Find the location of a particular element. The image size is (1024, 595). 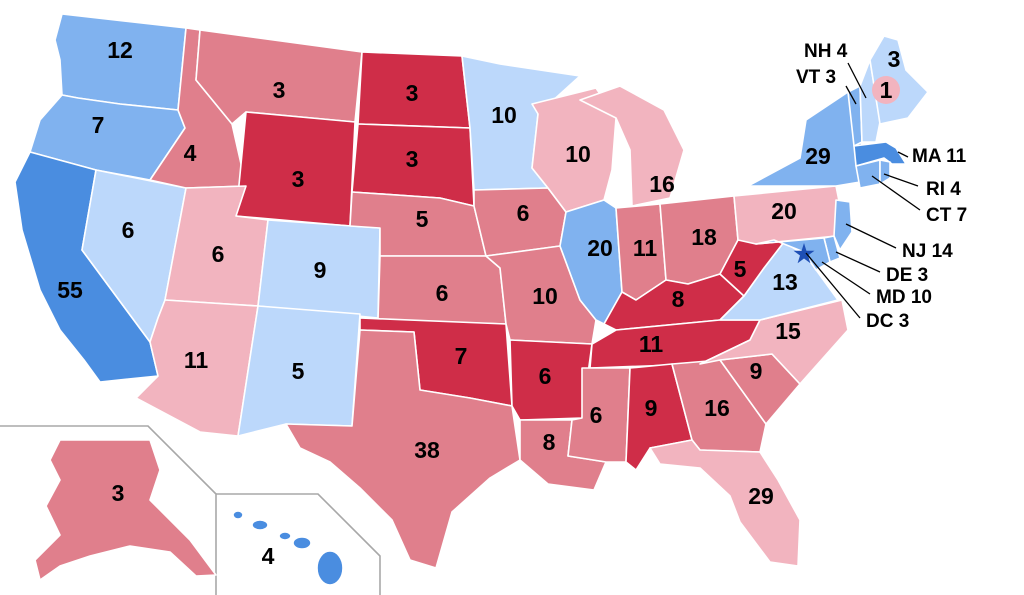

label-ut: 6 is located at coordinates (218, 254).